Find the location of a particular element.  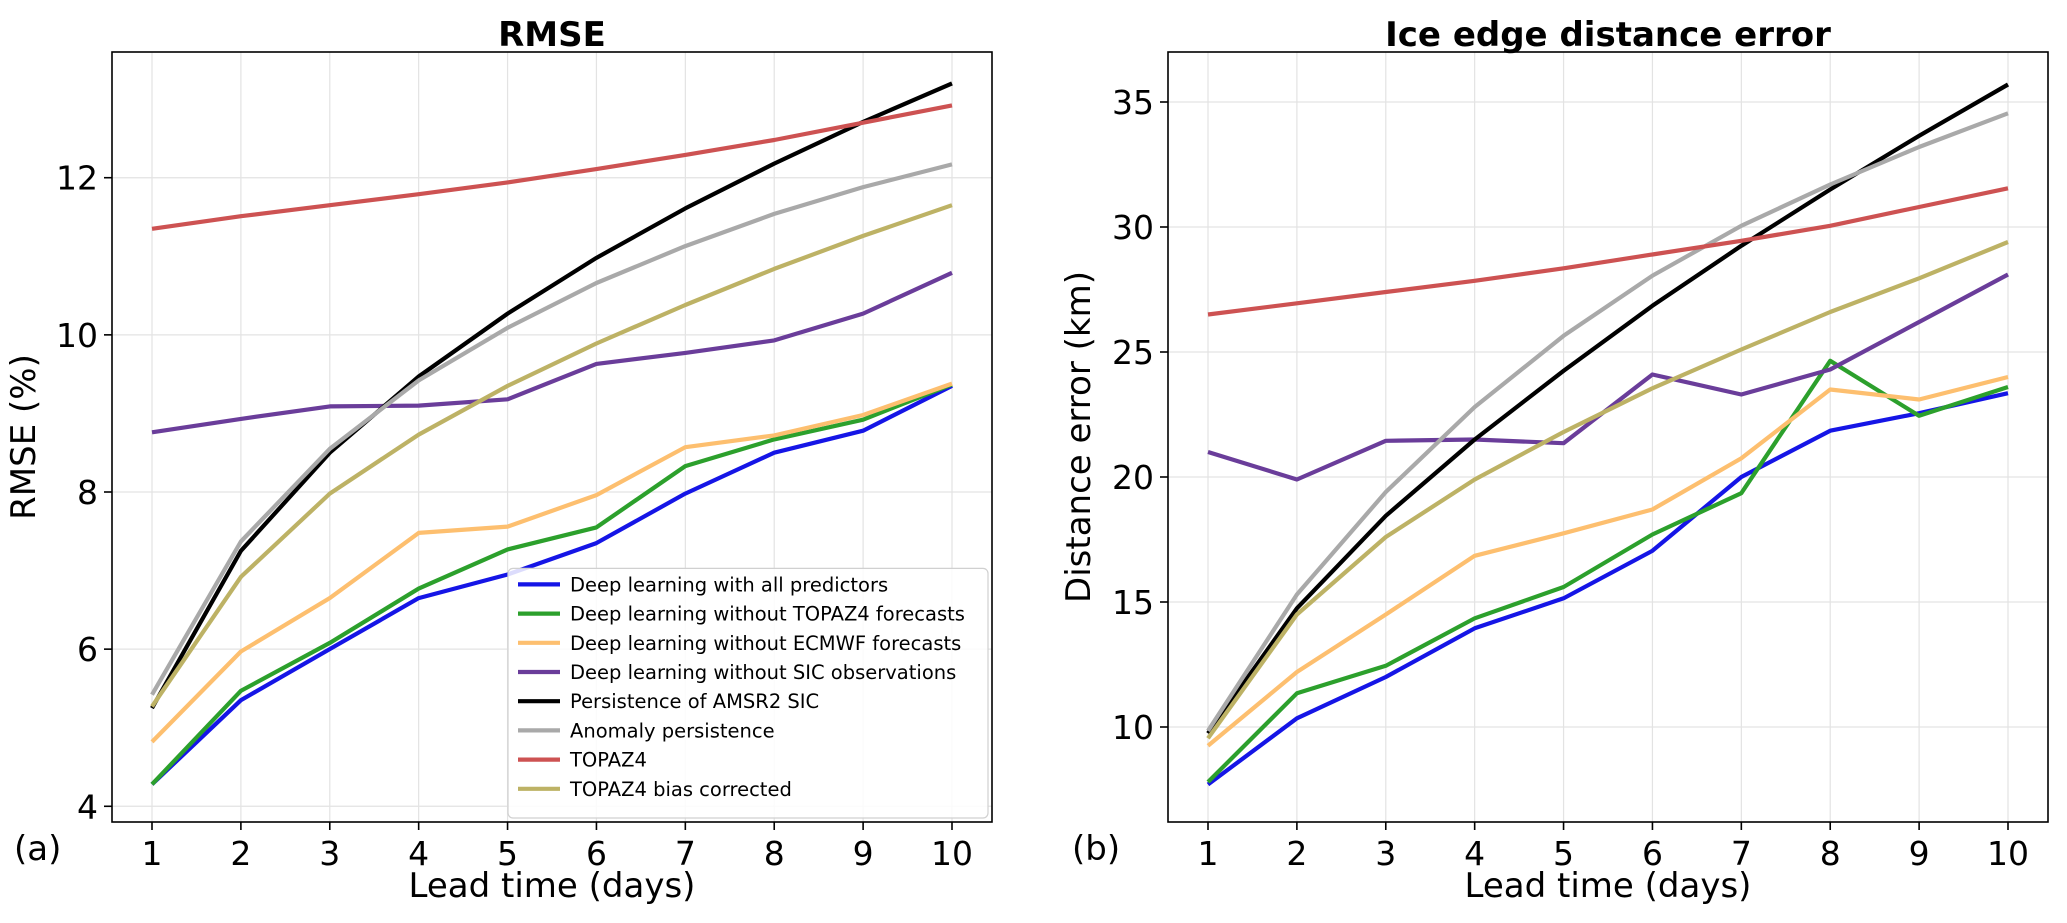

legend-entry-2: Deep learning without TOPAZ4 forecasts is located at coordinates (767, 614).